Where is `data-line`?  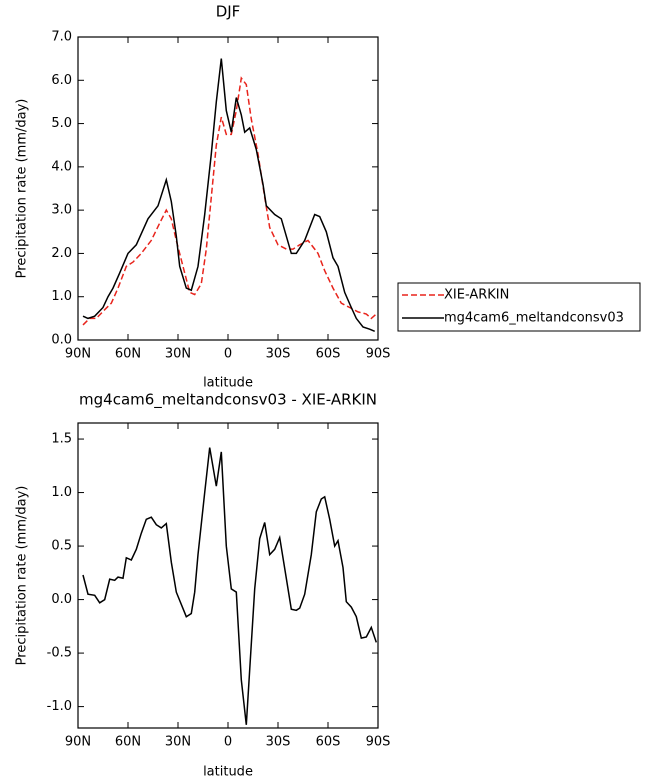
data-line is located at coordinates (229, 201).